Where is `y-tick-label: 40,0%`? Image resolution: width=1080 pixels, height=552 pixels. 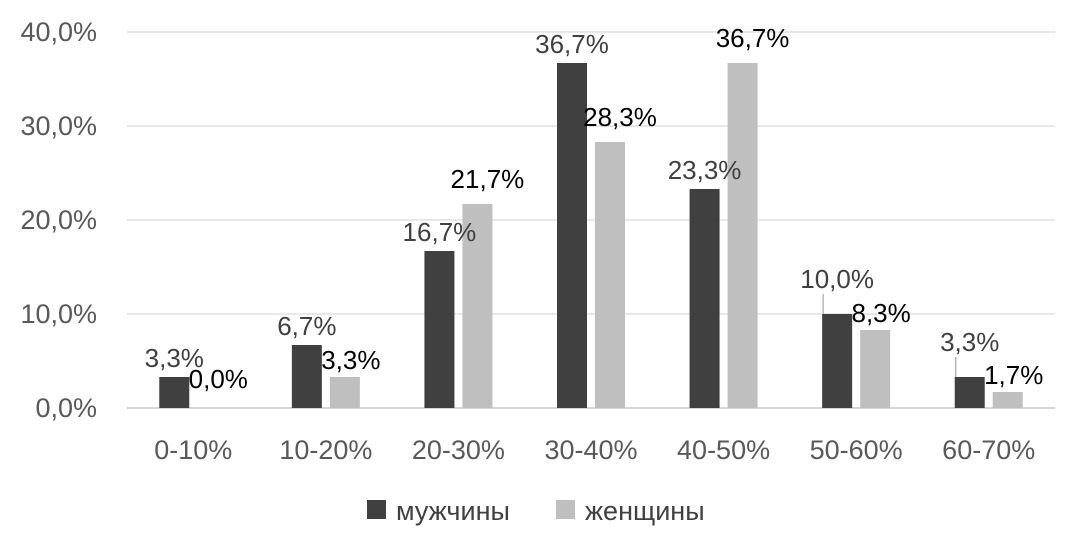
y-tick-label: 40,0% is located at coordinates (58, 32).